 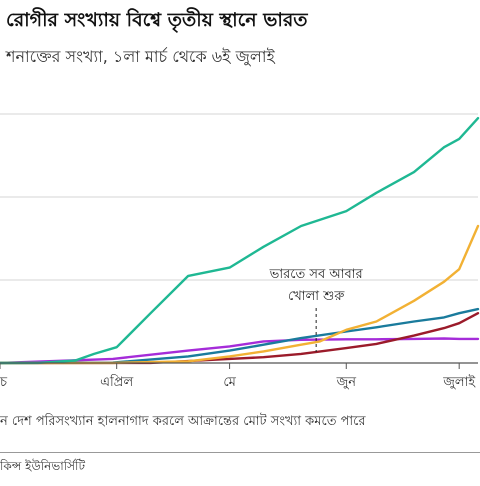 I want to click on x-tick-label-2: মে, so click(x=229, y=382).